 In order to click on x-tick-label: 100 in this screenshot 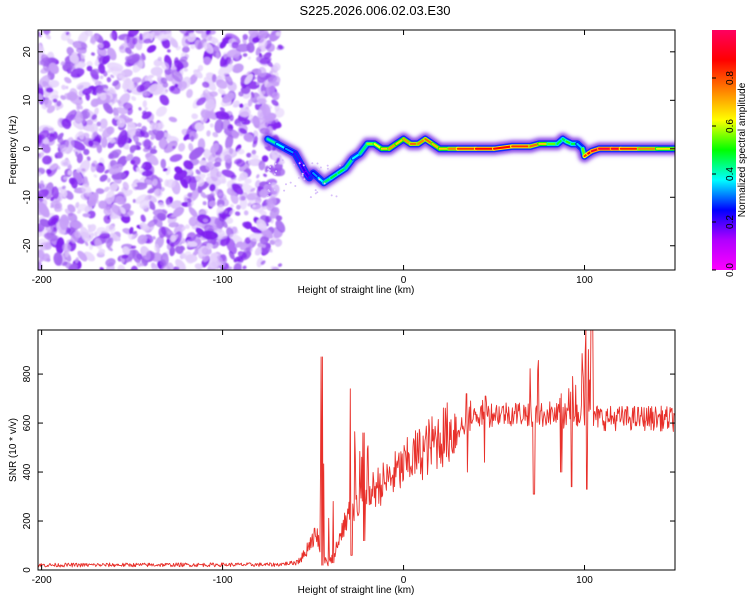, I will do `click(584, 580)`.